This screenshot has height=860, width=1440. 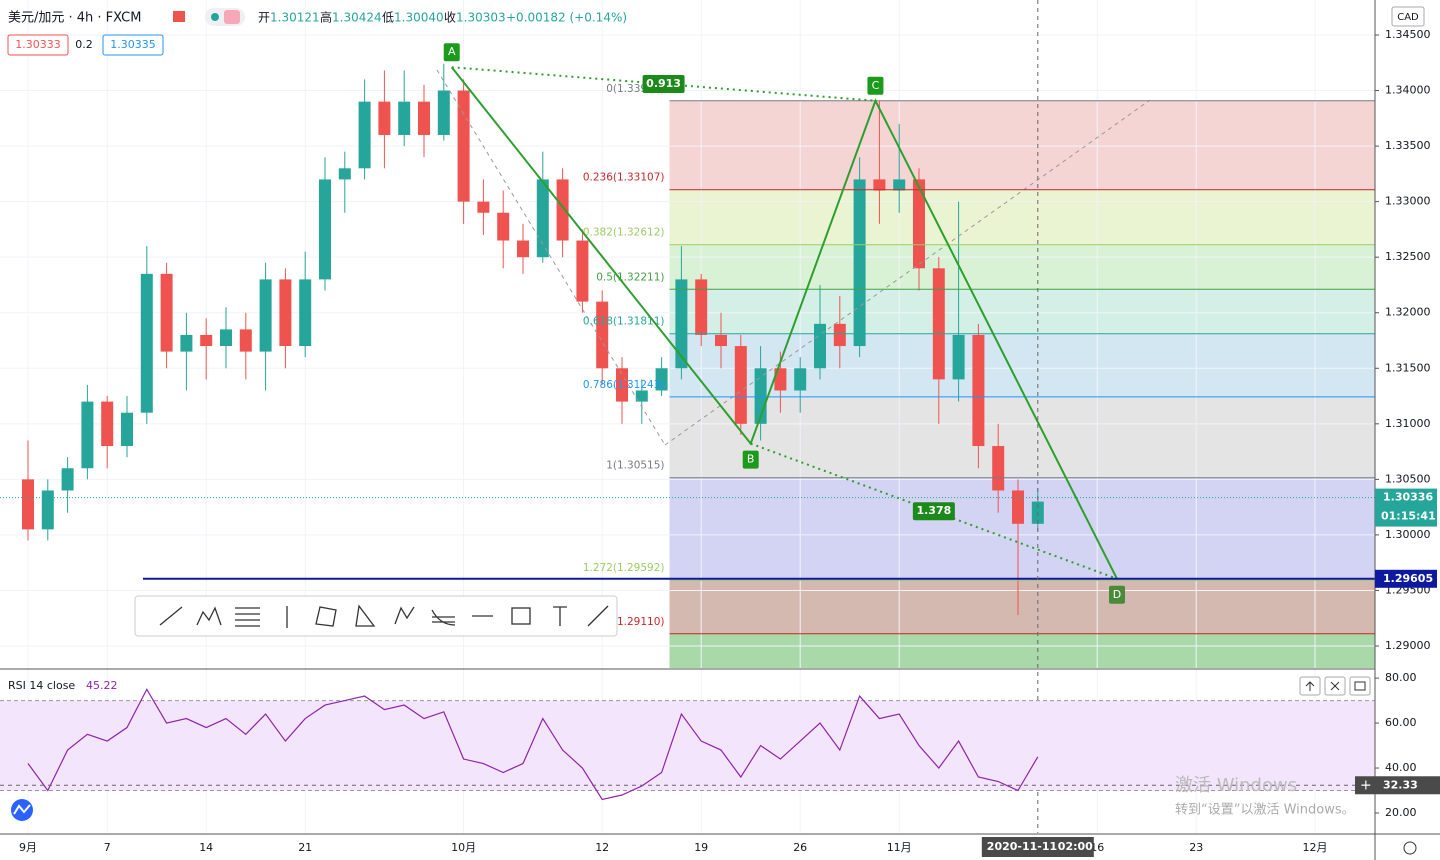 I want to click on currency: CAD, so click(x=1408, y=17).